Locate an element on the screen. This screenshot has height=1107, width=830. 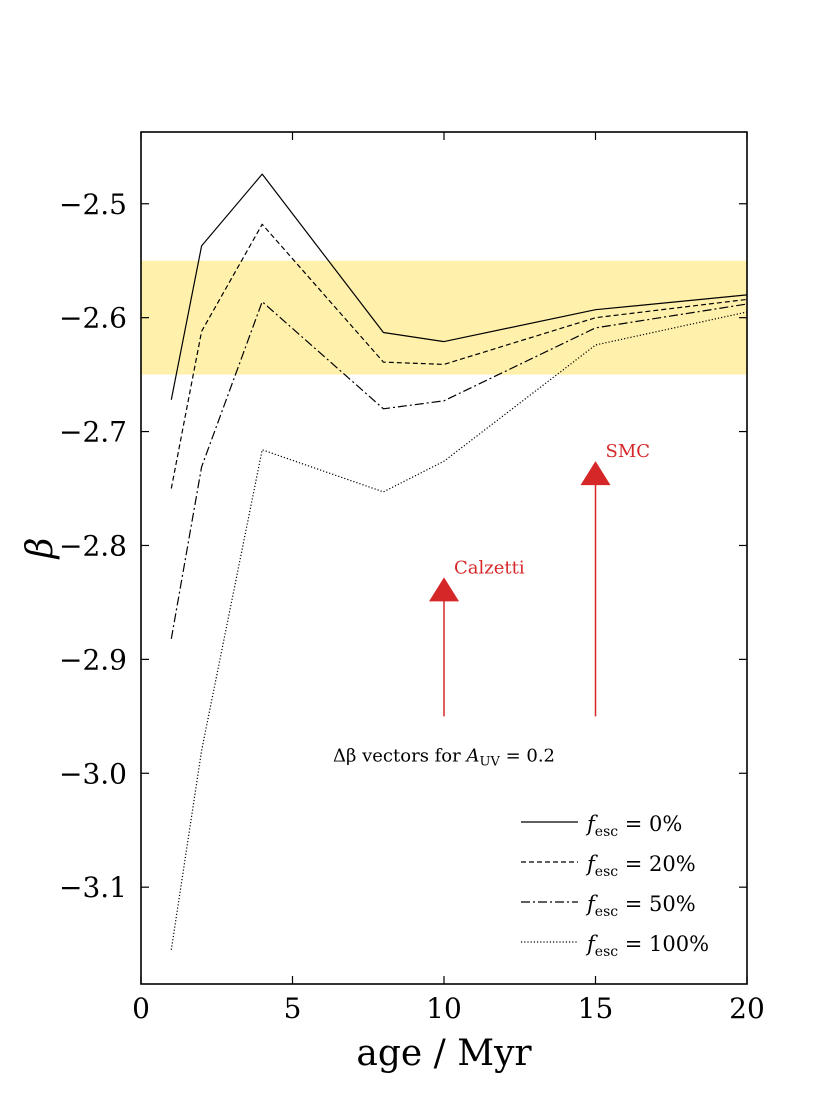
x-tick-label: 15 is located at coordinates (596, 1008).